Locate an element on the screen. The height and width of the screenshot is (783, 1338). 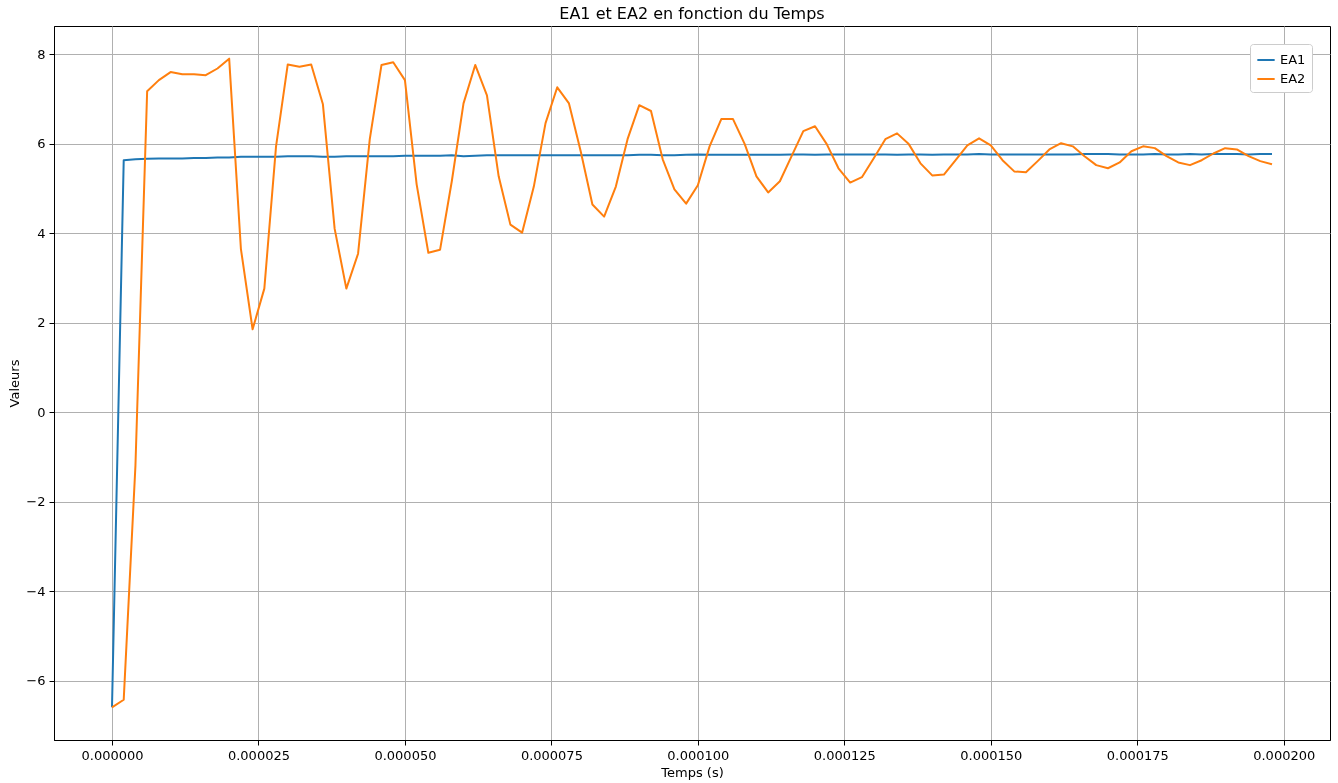
legend-label: EA2 is located at coordinates (1293, 78).